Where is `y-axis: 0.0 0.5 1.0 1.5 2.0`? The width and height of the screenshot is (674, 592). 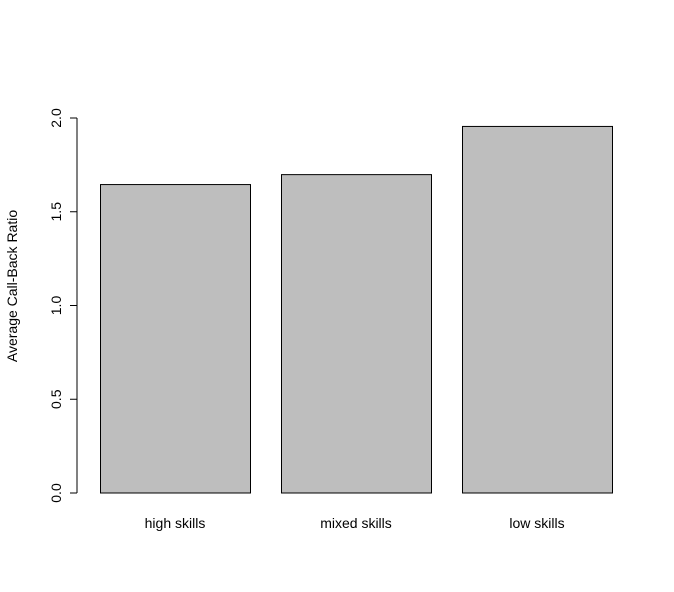
y-axis: 0.0 0.5 1.0 1.5 2.0 is located at coordinates (63, 305).